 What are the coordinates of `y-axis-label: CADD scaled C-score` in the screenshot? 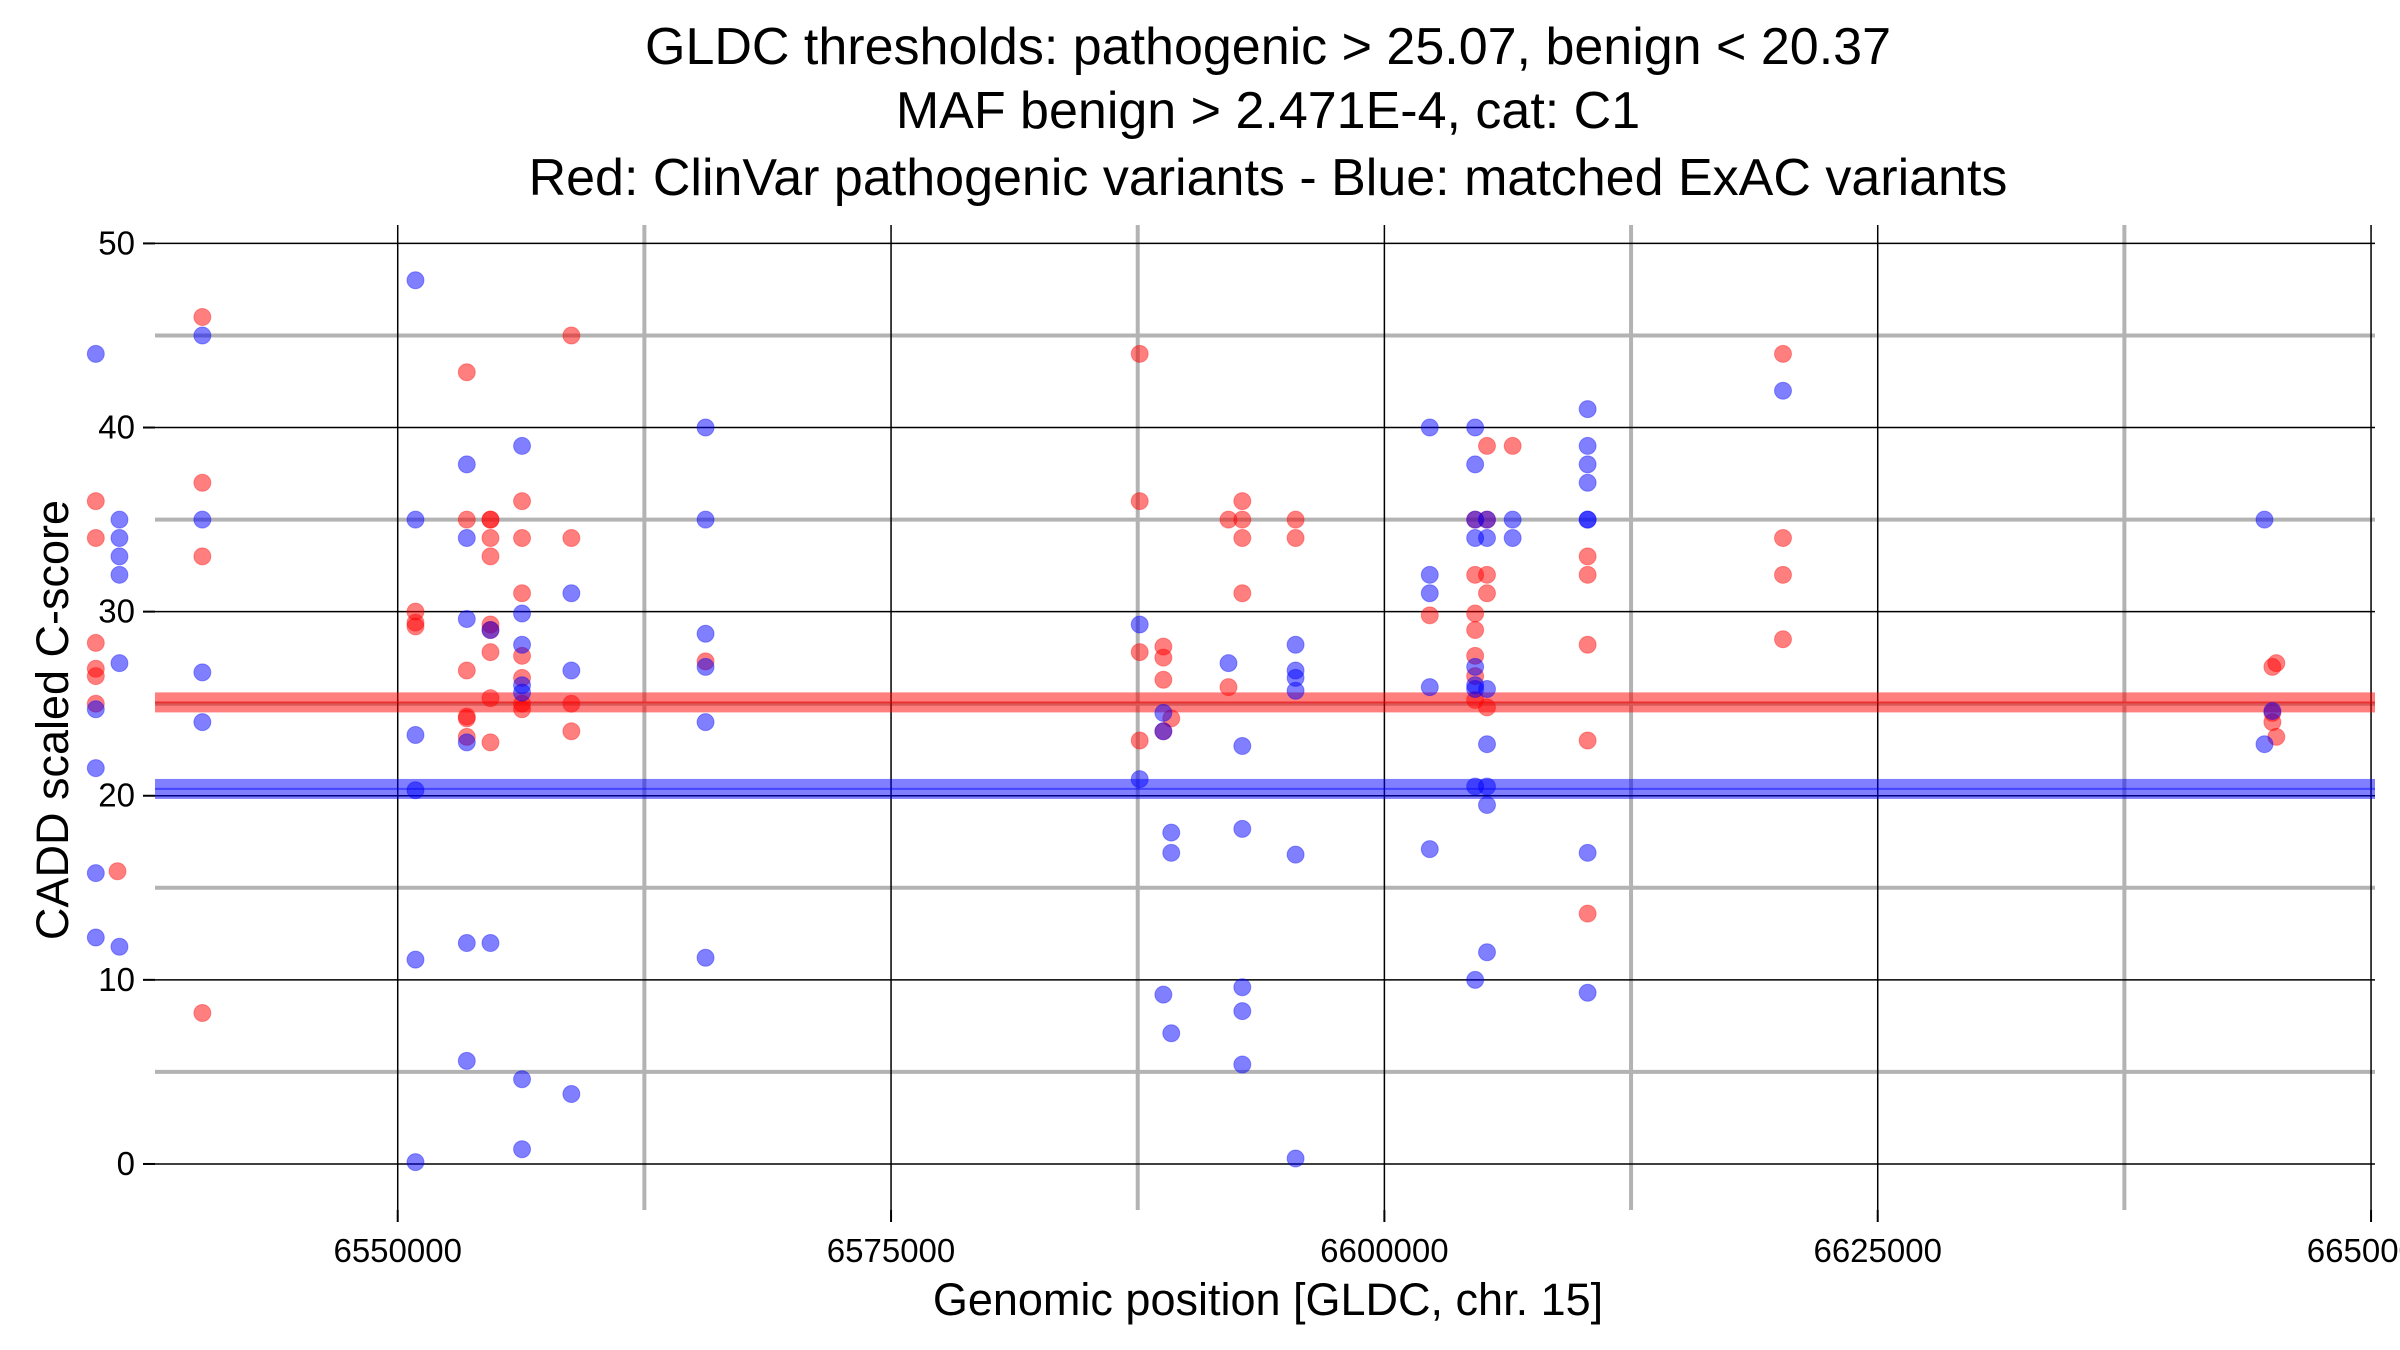 It's located at (52, 720).